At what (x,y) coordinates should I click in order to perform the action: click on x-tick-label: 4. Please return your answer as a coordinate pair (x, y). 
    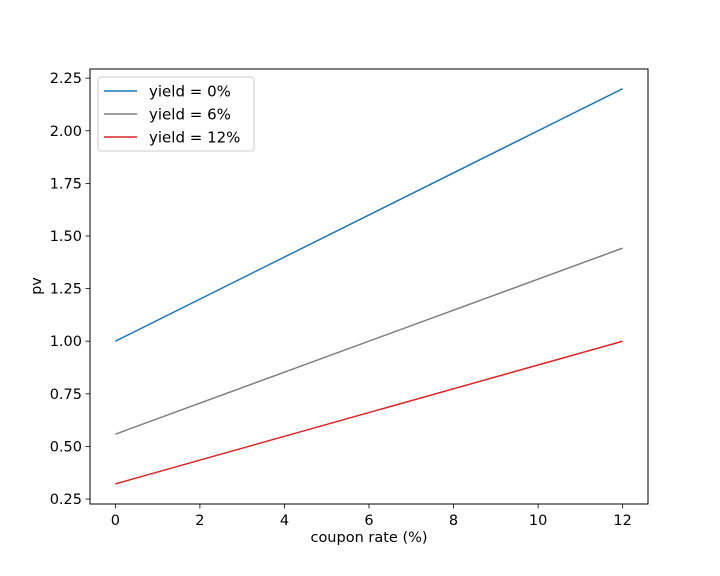
    Looking at the image, I should click on (284, 521).